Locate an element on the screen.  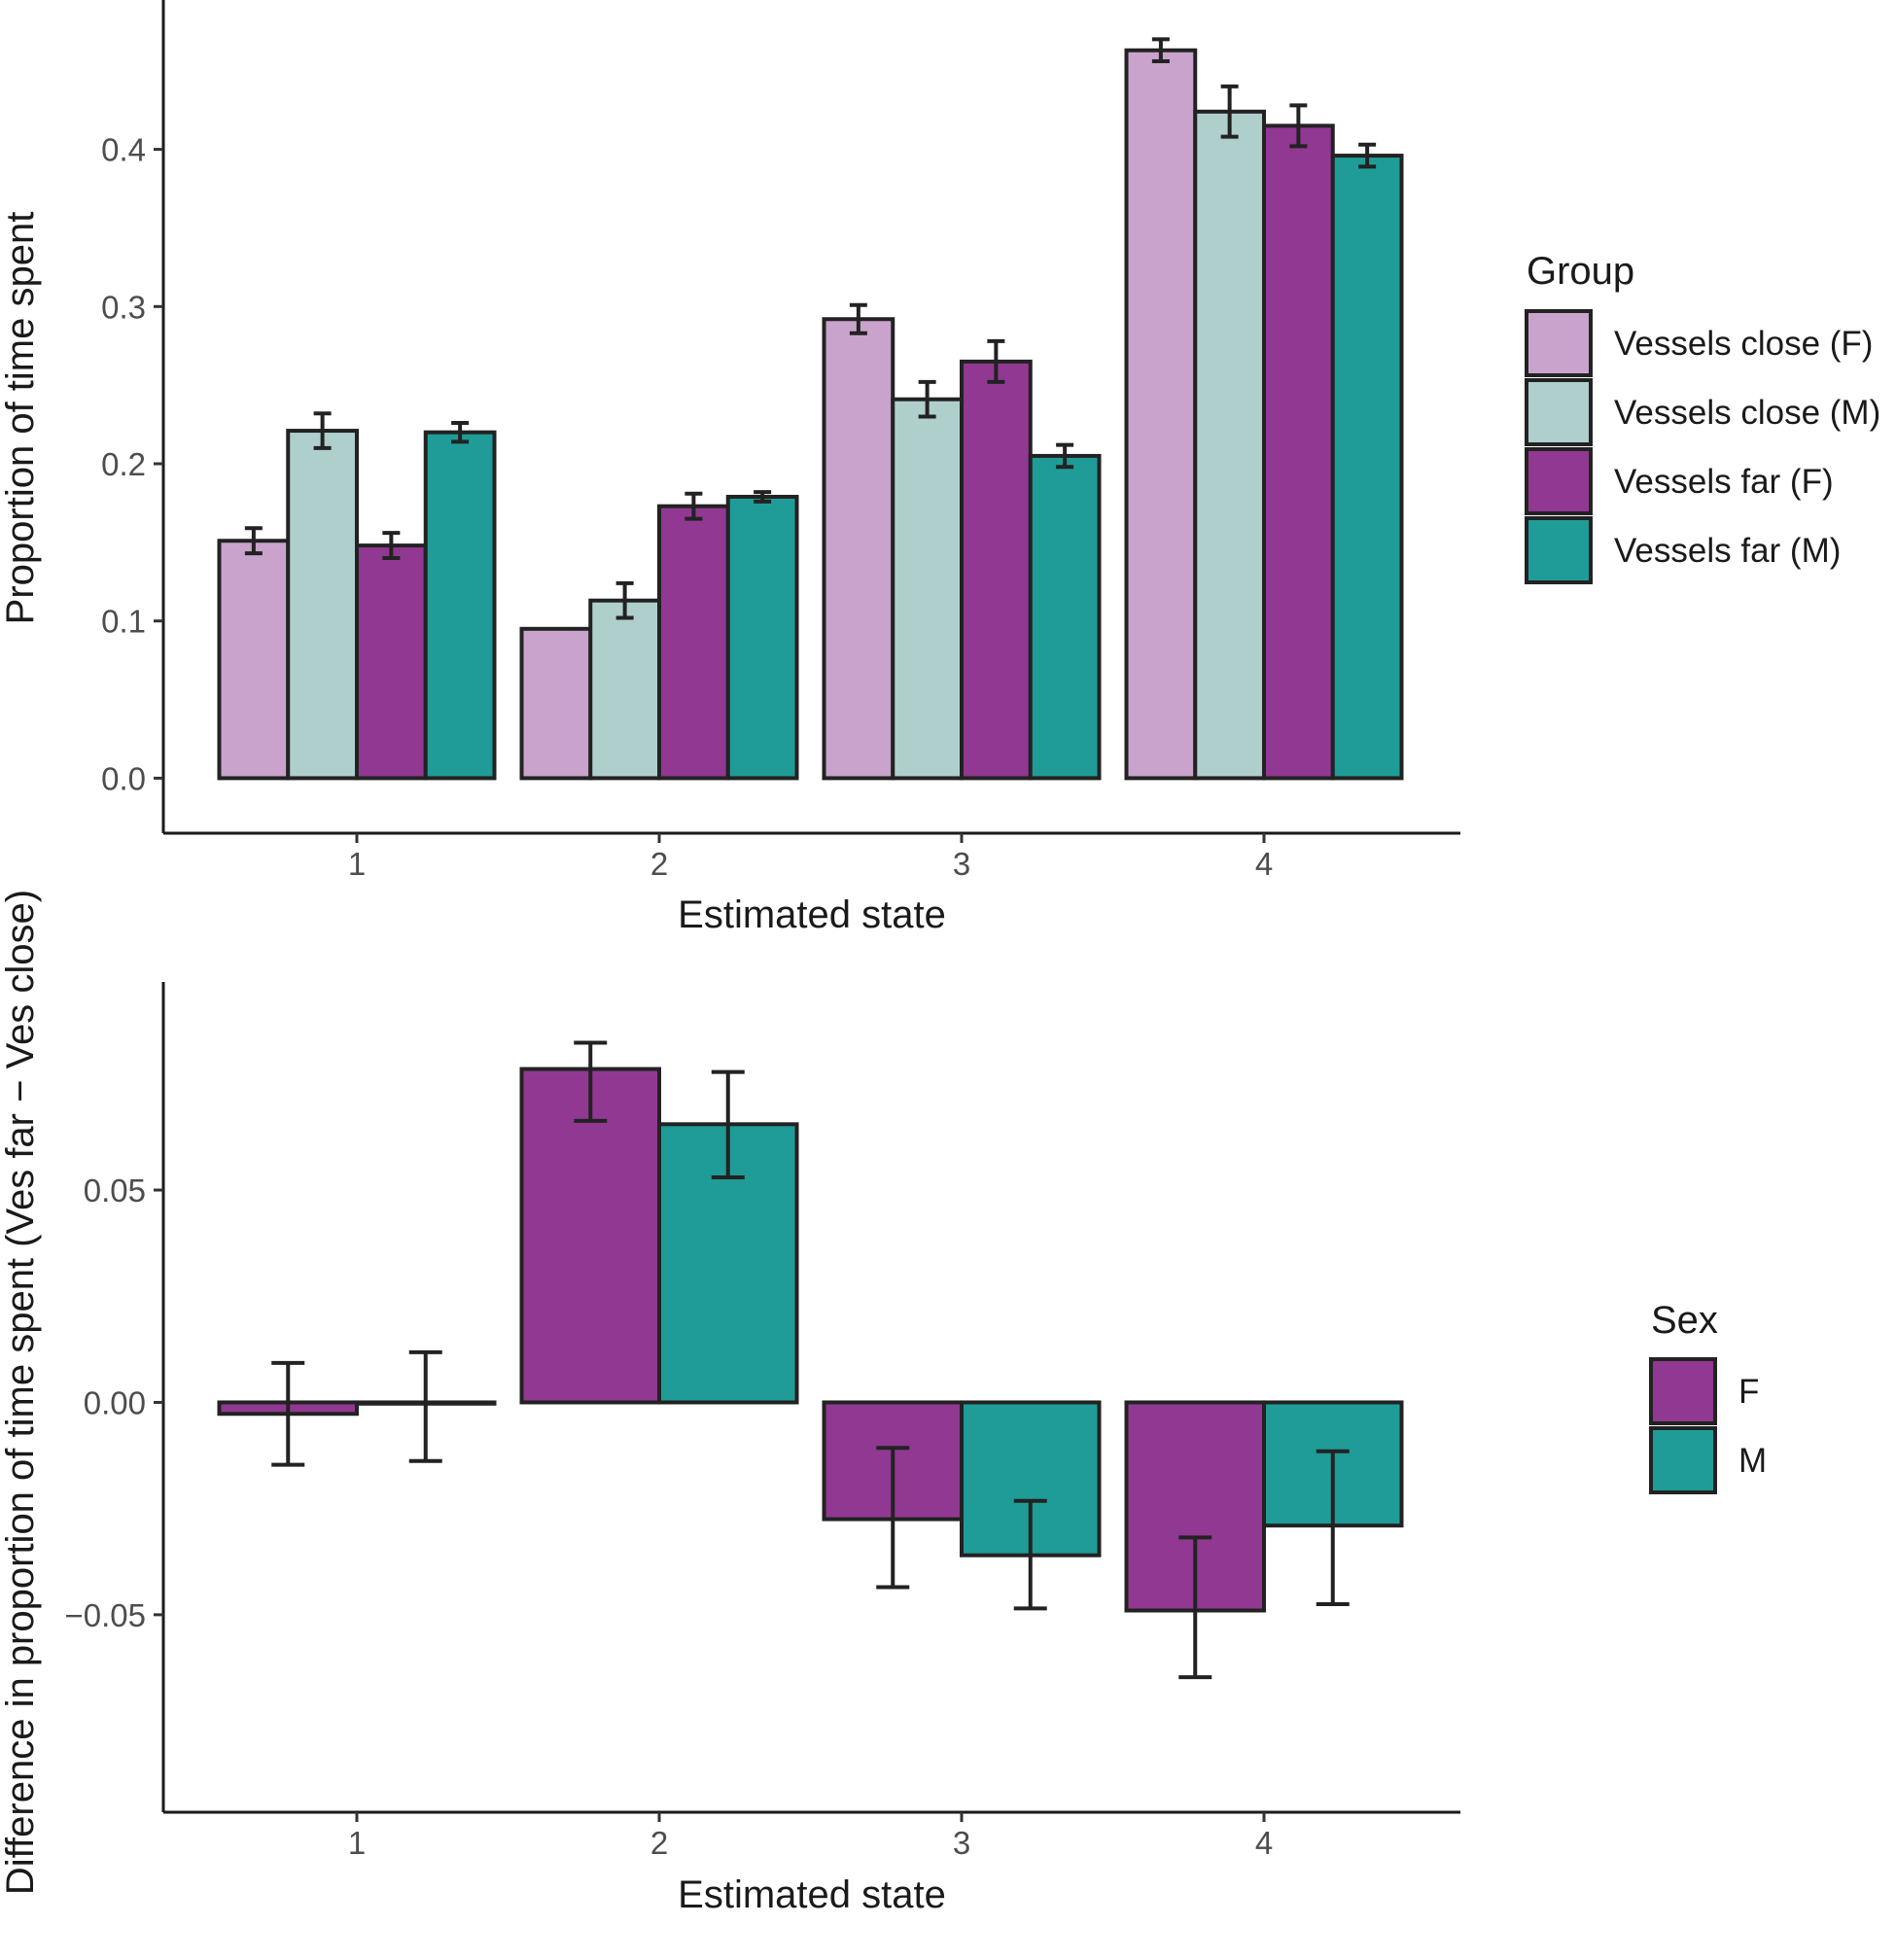
legend-item-vessels-close-m: Vessels close (M) is located at coordinates (1702, 412).